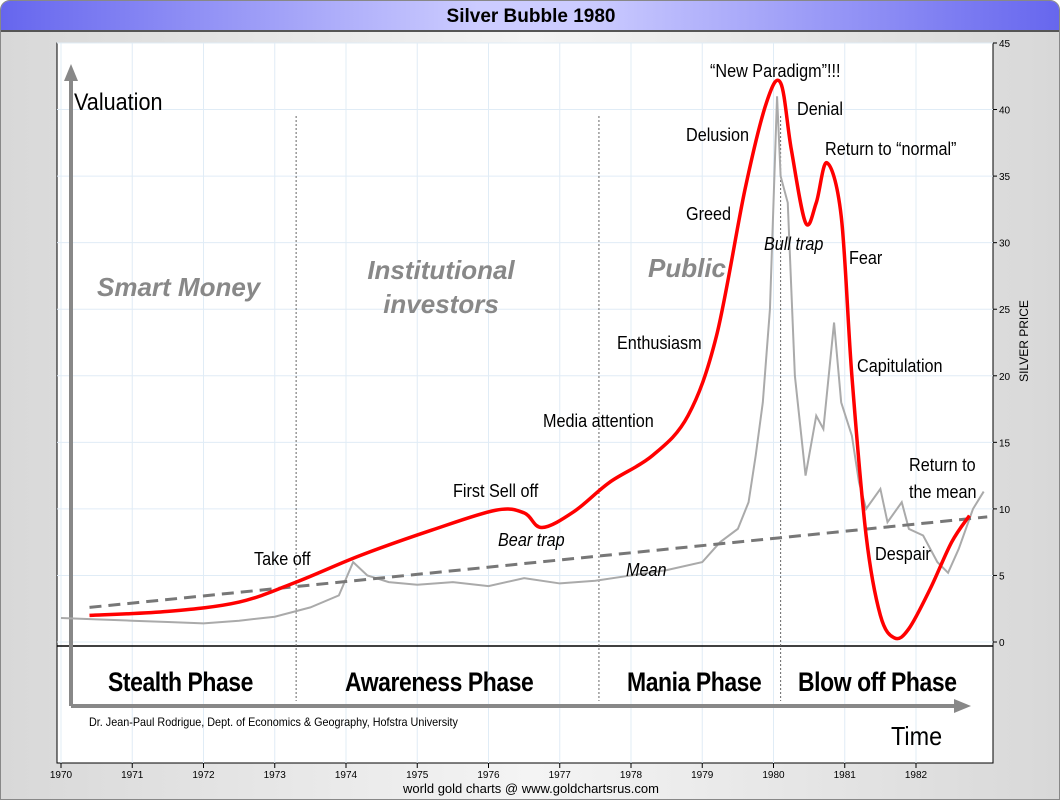 The height and width of the screenshot is (800, 1060). I want to click on x-tick-label: 1970, so click(61, 775).